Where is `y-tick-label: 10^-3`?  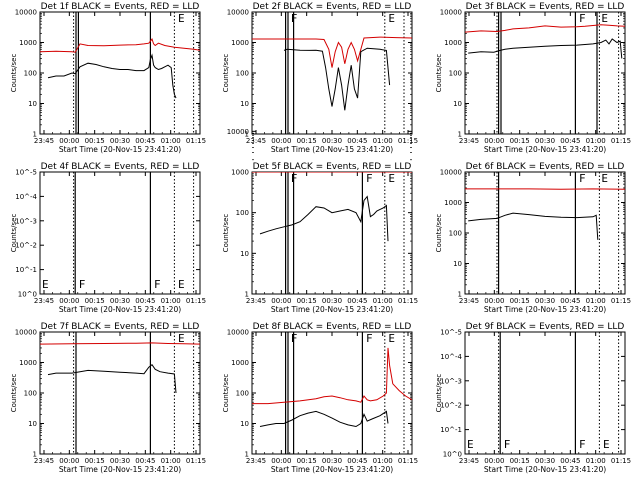
y-tick-label: 10^-3 is located at coordinates (26, 221).